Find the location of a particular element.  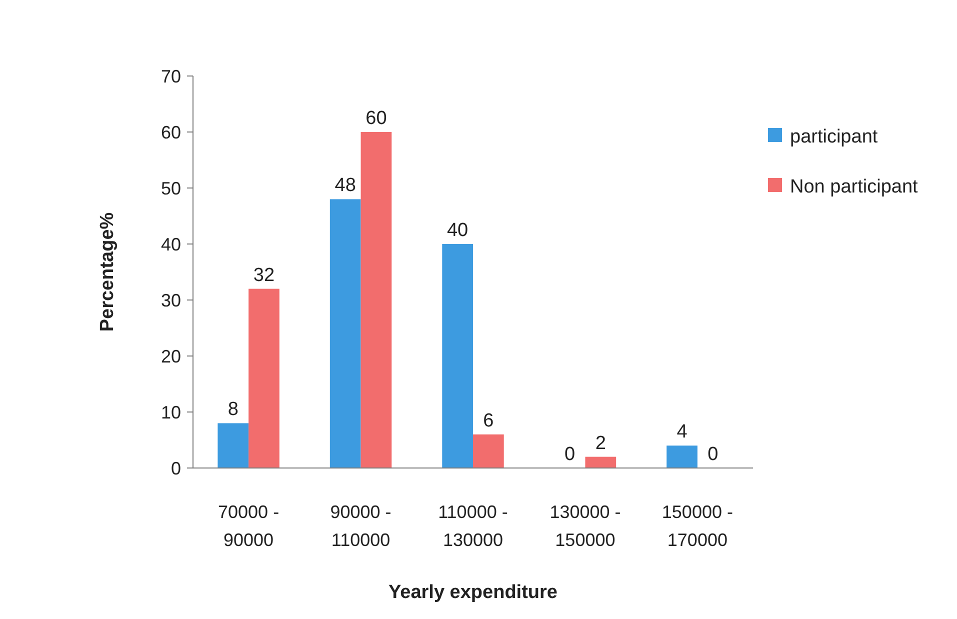

x-tick-label: 70000 - 90000 is located at coordinates (249, 526).